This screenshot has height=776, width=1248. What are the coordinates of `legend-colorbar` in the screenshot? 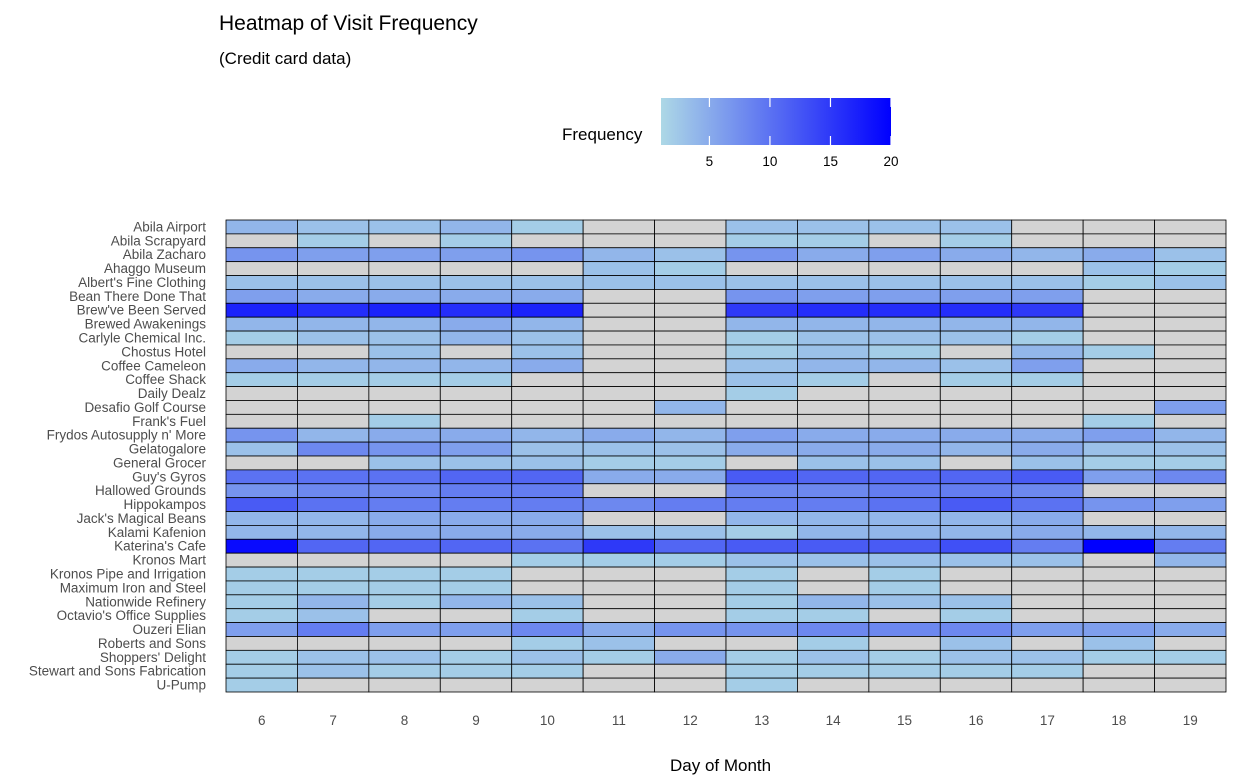 It's located at (776, 121).